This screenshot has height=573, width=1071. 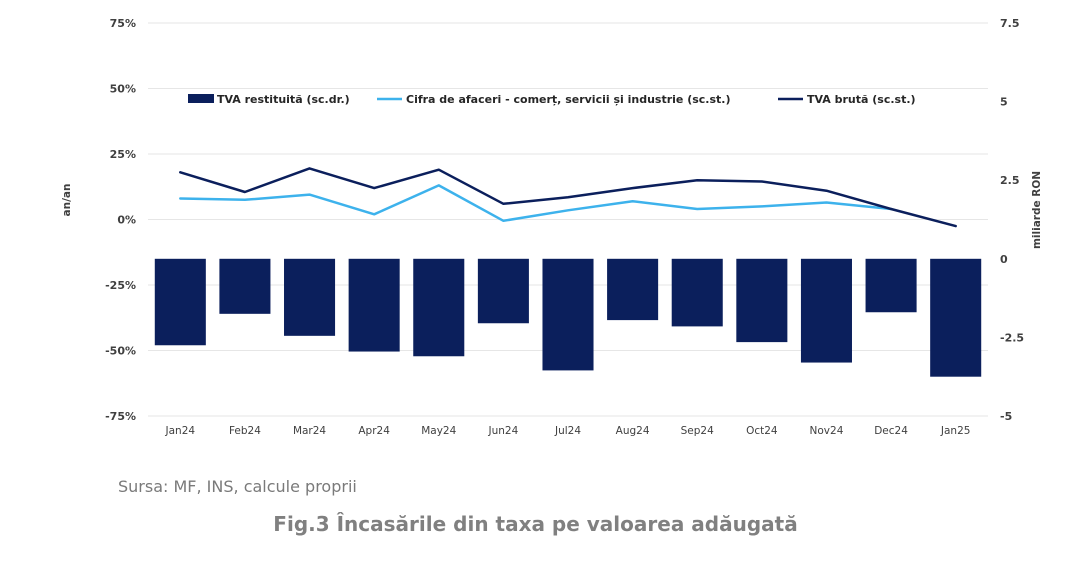 I want to click on source-note: Sursa: MF, INS, calcule proprii, so click(x=237, y=486).